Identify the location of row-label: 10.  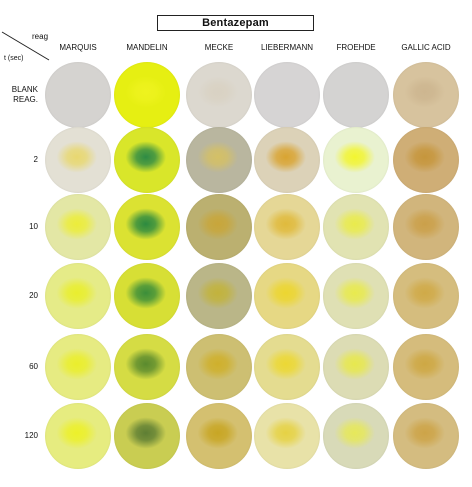
(33, 226).